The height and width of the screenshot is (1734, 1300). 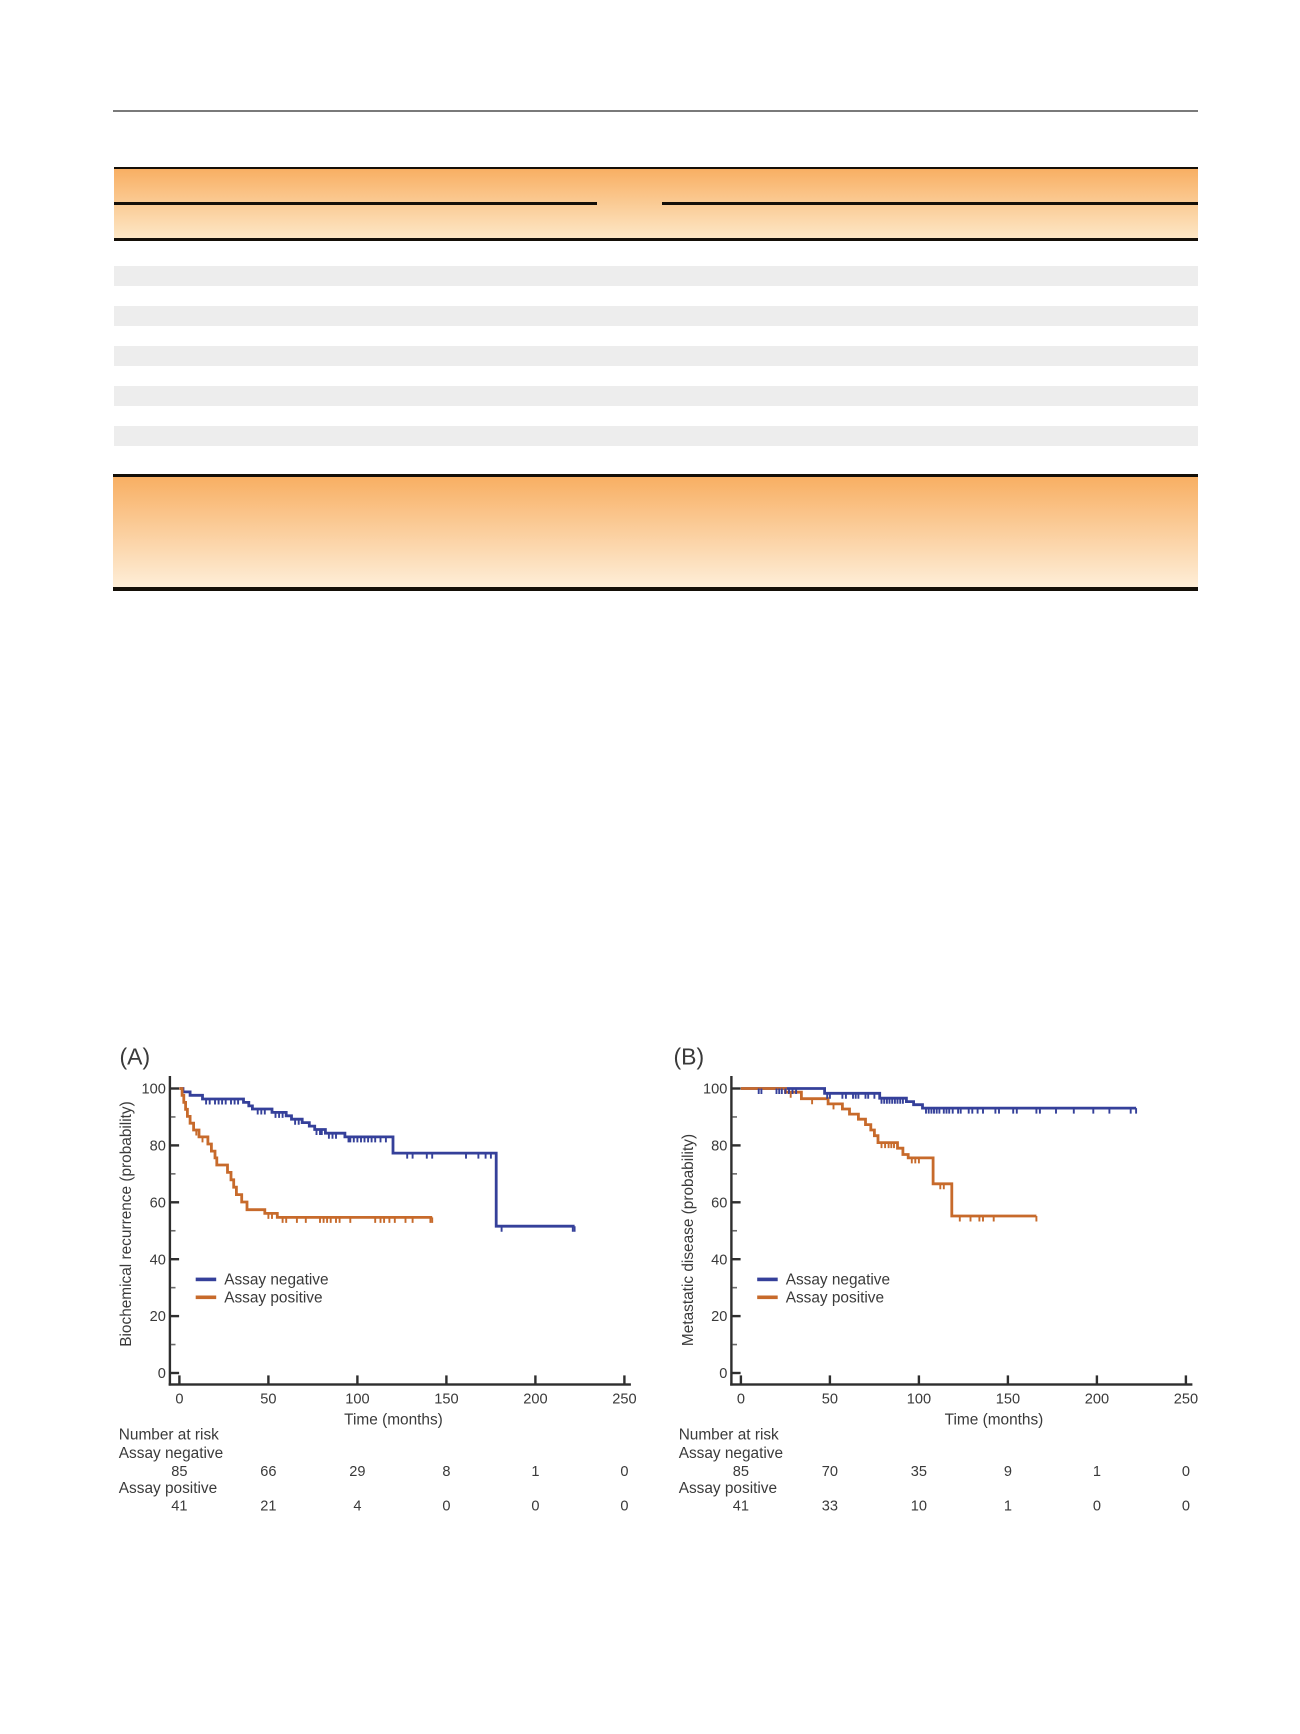 What do you see at coordinates (268, 1507) in the screenshot?
I see `svg-text: 21` at bounding box center [268, 1507].